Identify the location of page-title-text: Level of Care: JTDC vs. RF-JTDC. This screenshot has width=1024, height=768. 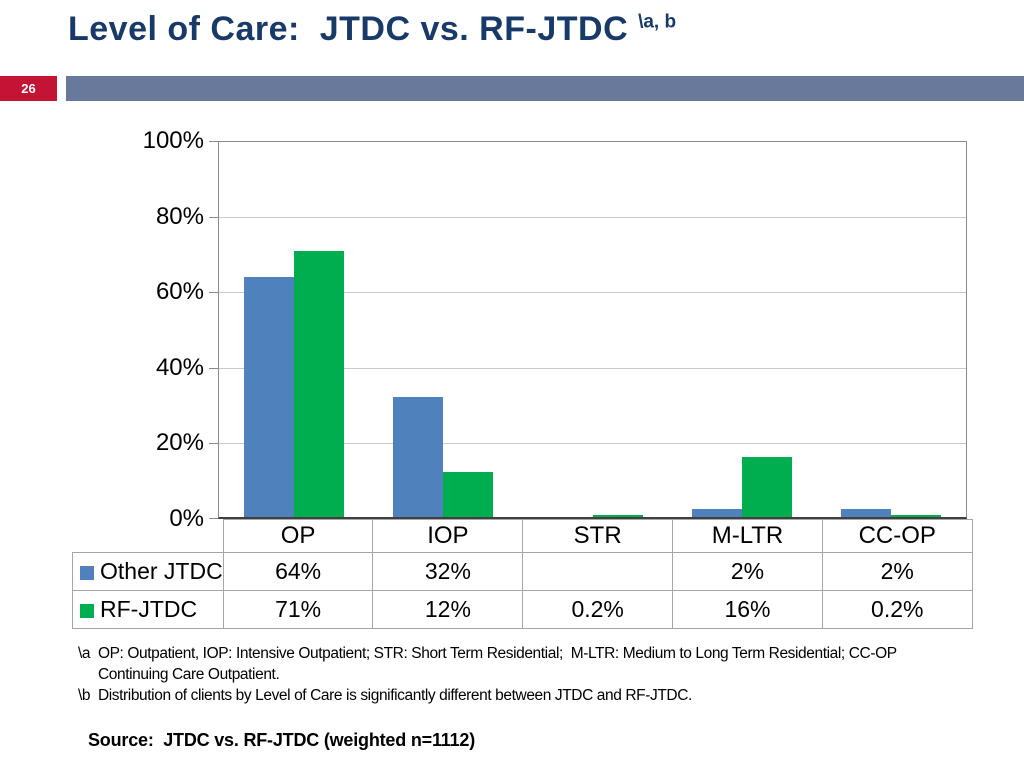
(353, 29).